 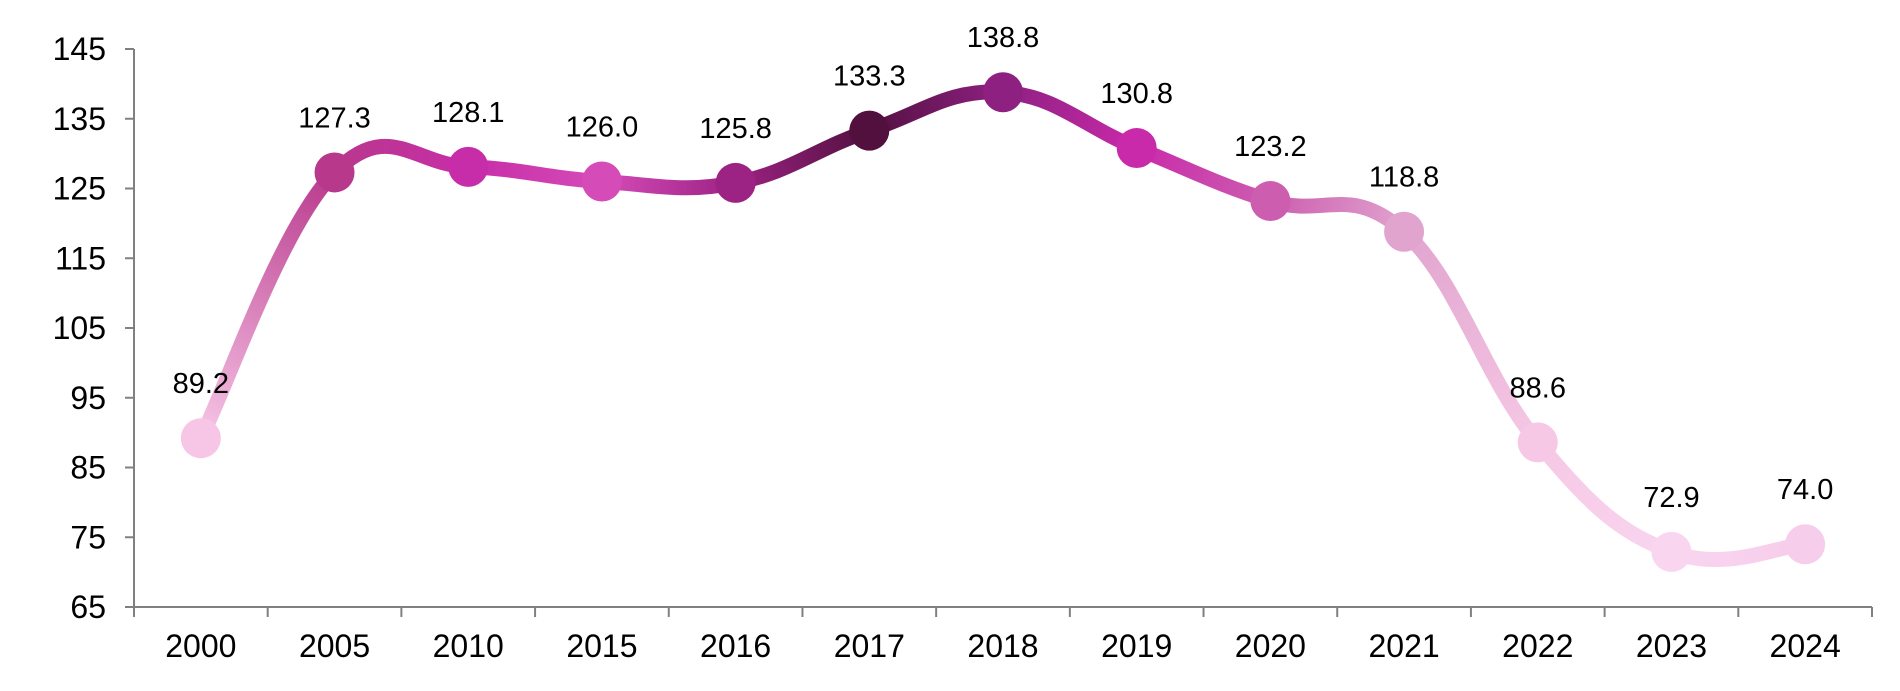 I want to click on y-tick-label: 85, so click(x=88, y=468).